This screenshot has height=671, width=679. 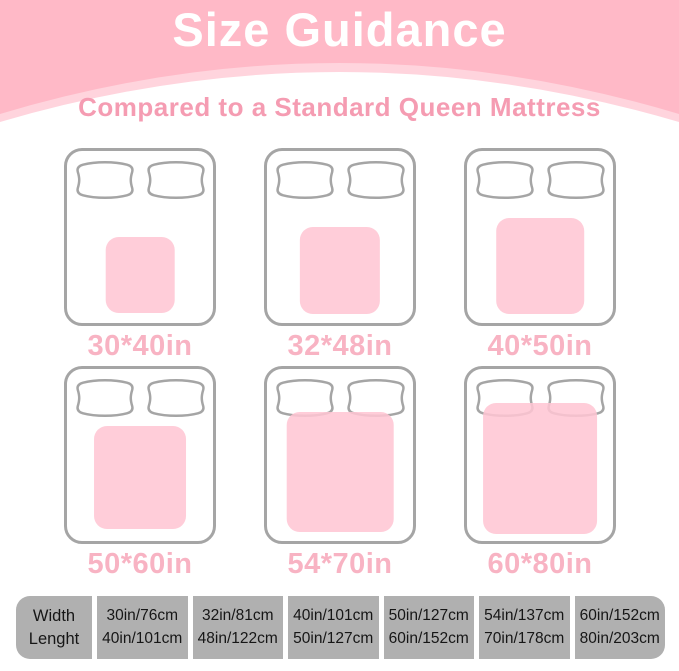 What do you see at coordinates (619, 627) in the screenshot?
I see `table-size-cell: 60in/152cm 80in/203cm` at bounding box center [619, 627].